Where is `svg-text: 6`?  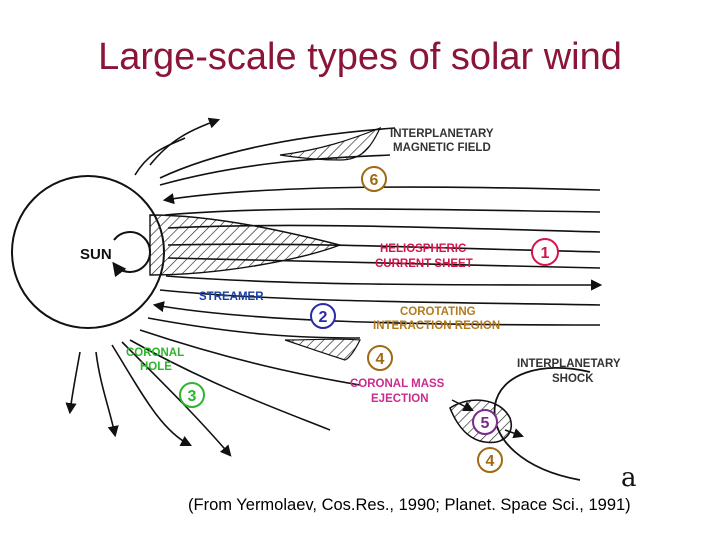 svg-text: 6 is located at coordinates (374, 180).